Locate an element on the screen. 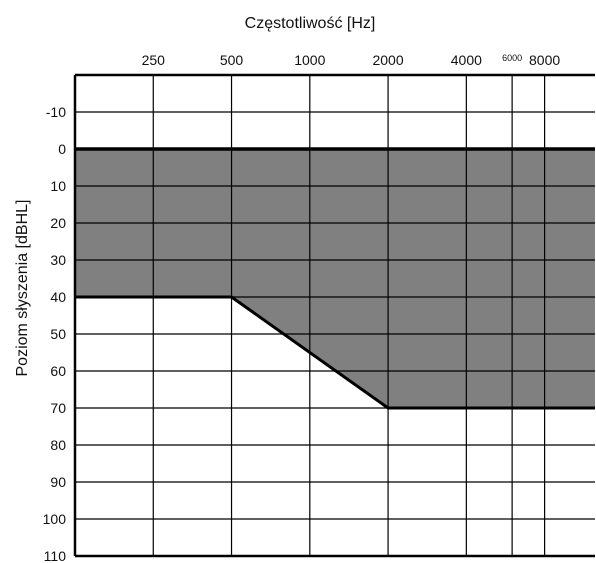 The image size is (596, 563). y-tick-label: 50 is located at coordinates (58, 334).